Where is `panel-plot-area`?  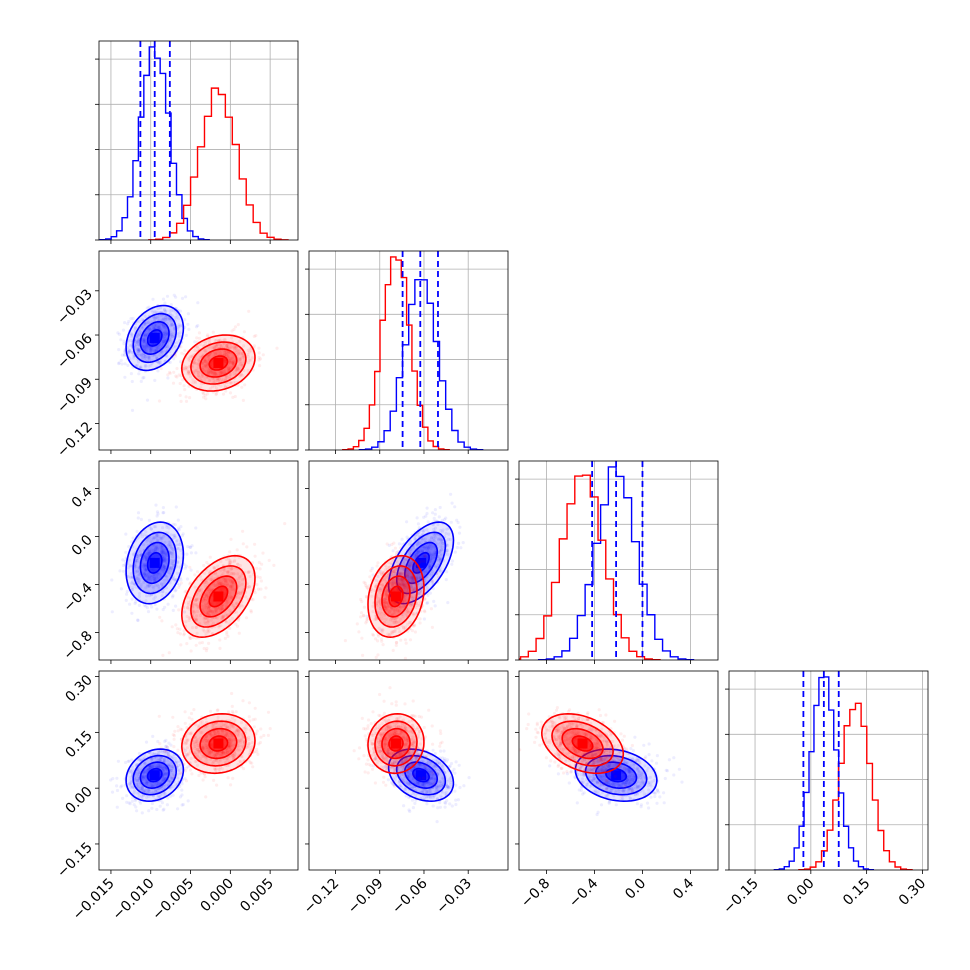
panel-plot-area is located at coordinates (618, 560).